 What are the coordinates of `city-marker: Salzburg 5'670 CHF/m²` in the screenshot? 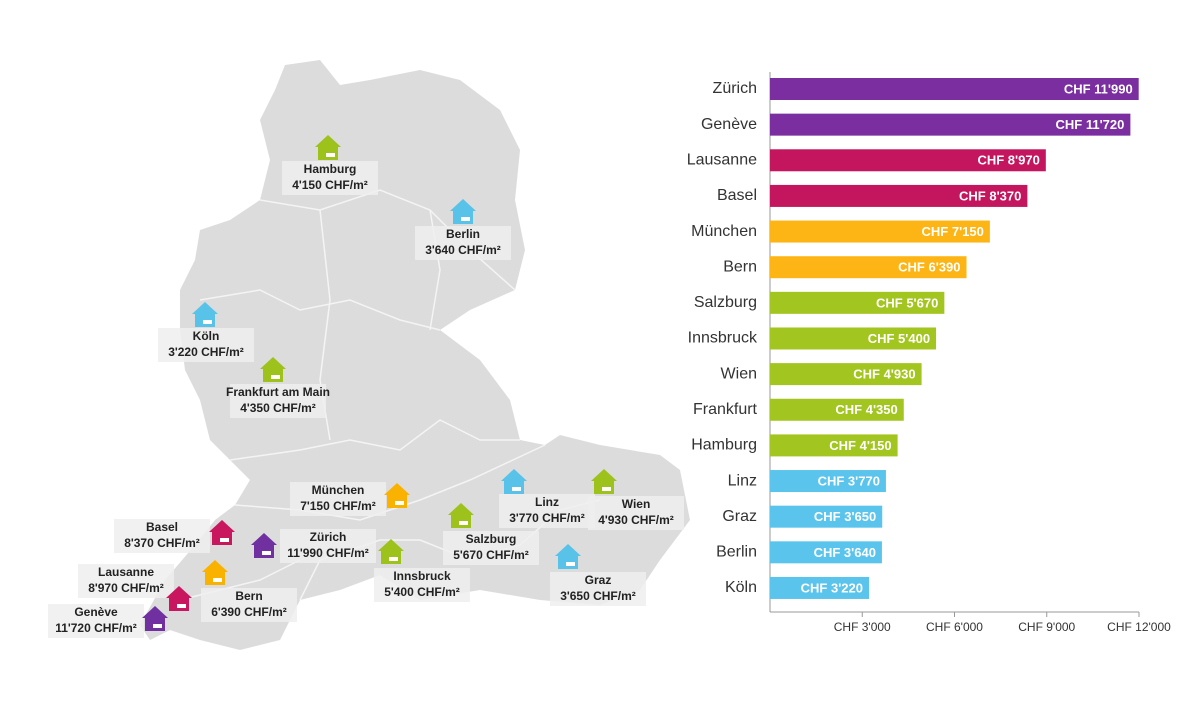 It's located at (491, 534).